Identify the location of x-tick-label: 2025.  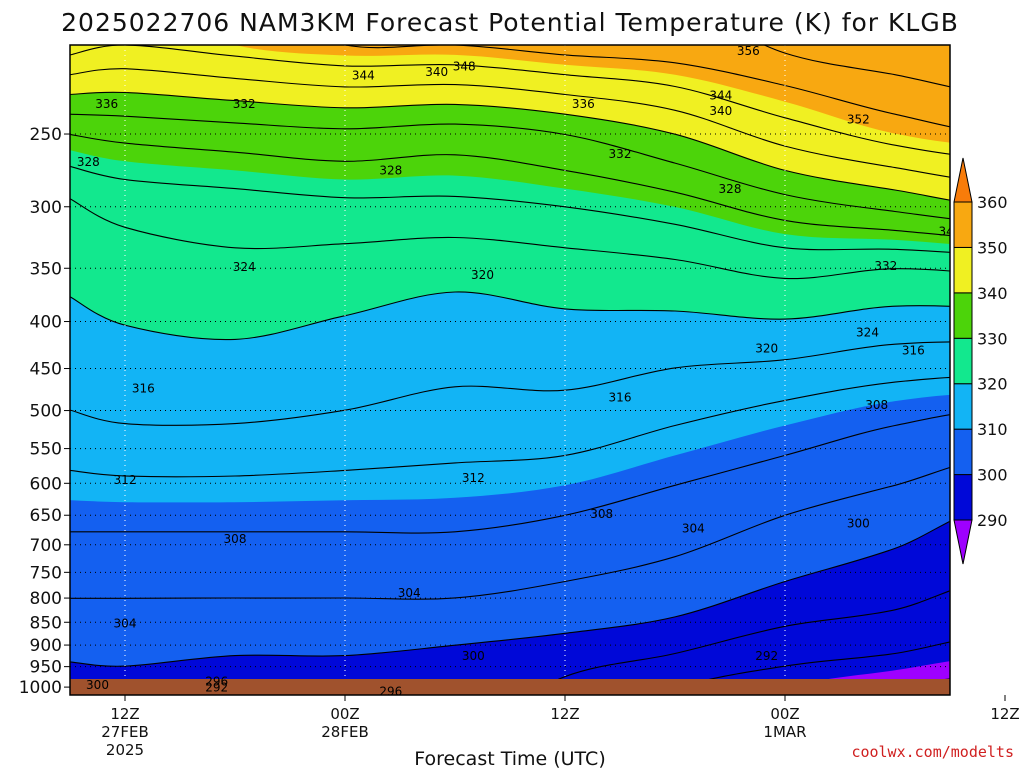
(125, 750).